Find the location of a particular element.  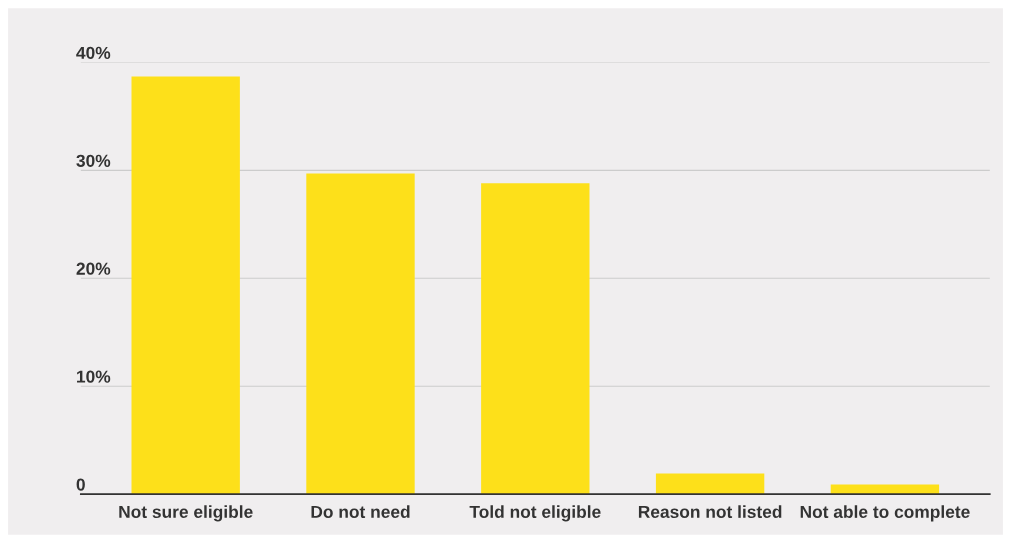

x-tick-label: Not sure eligible is located at coordinates (186, 513).